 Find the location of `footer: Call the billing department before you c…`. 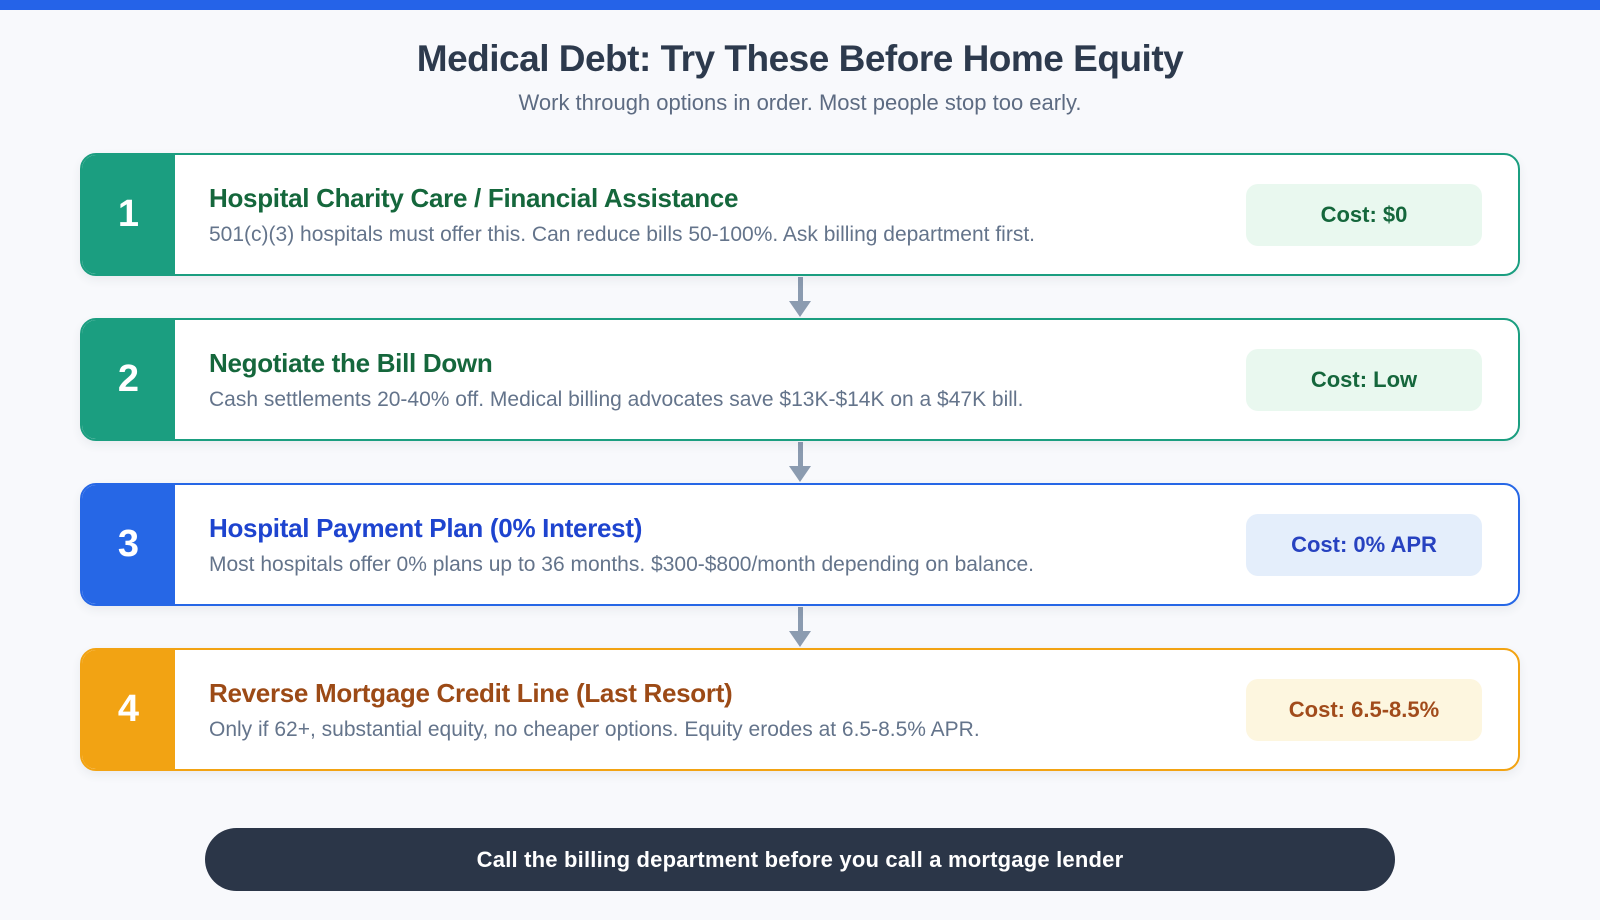

footer: Call the billing department before you c… is located at coordinates (800, 859).